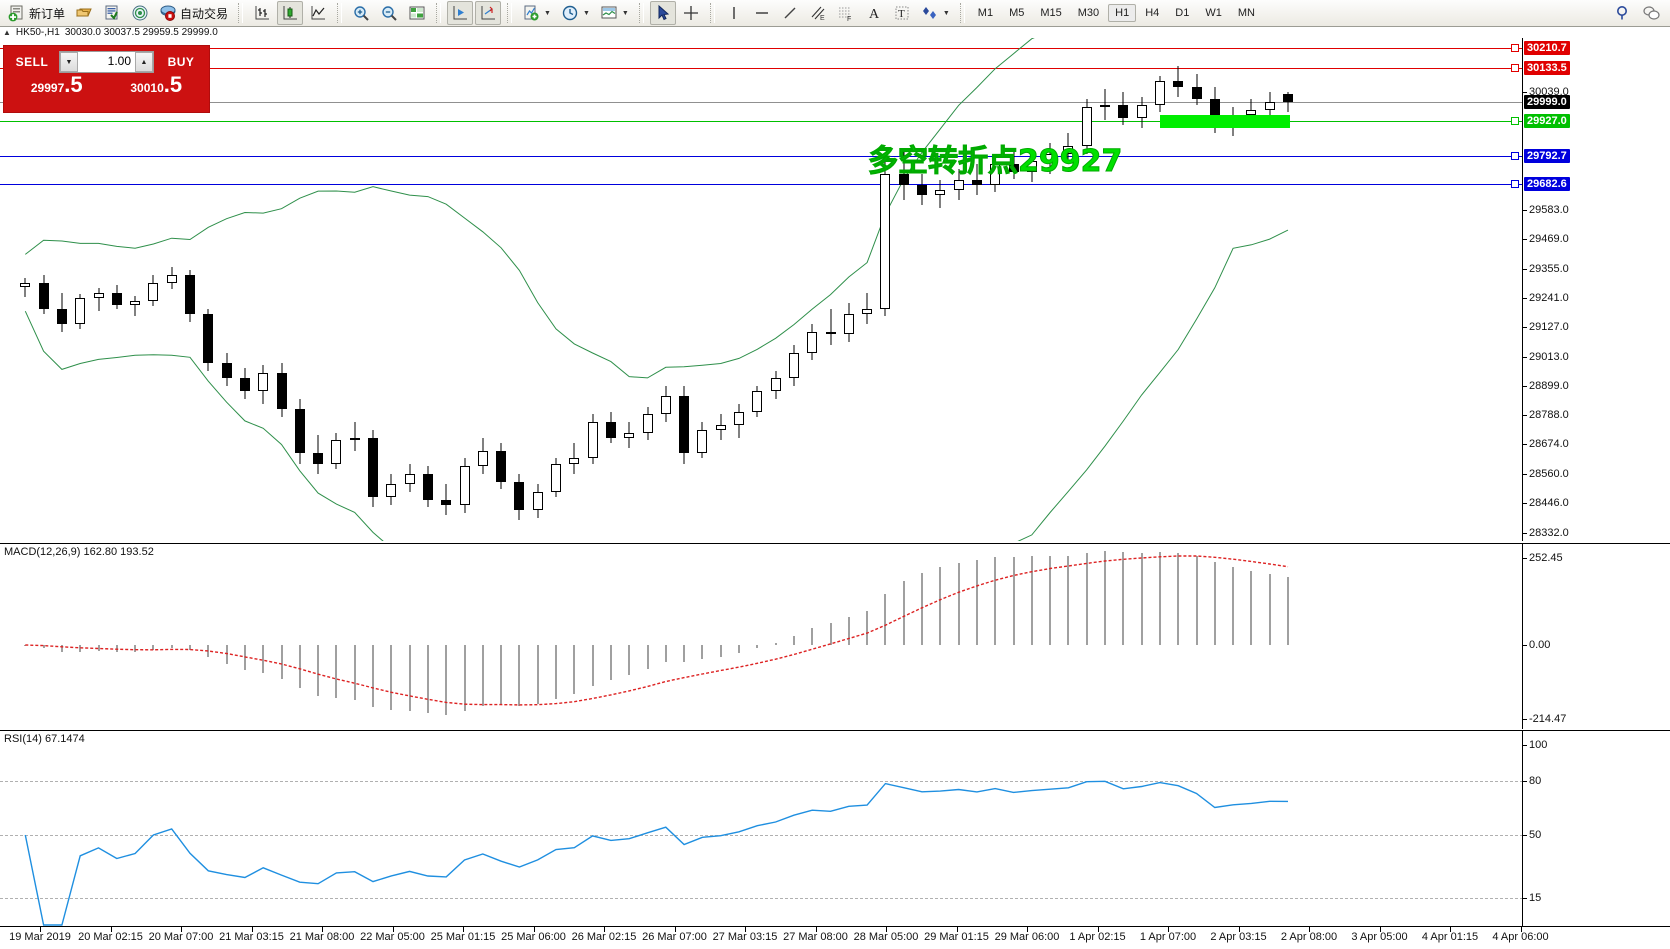 The width and height of the screenshot is (1670, 949). What do you see at coordinates (734, 13) in the screenshot?
I see `vertical-line-button` at bounding box center [734, 13].